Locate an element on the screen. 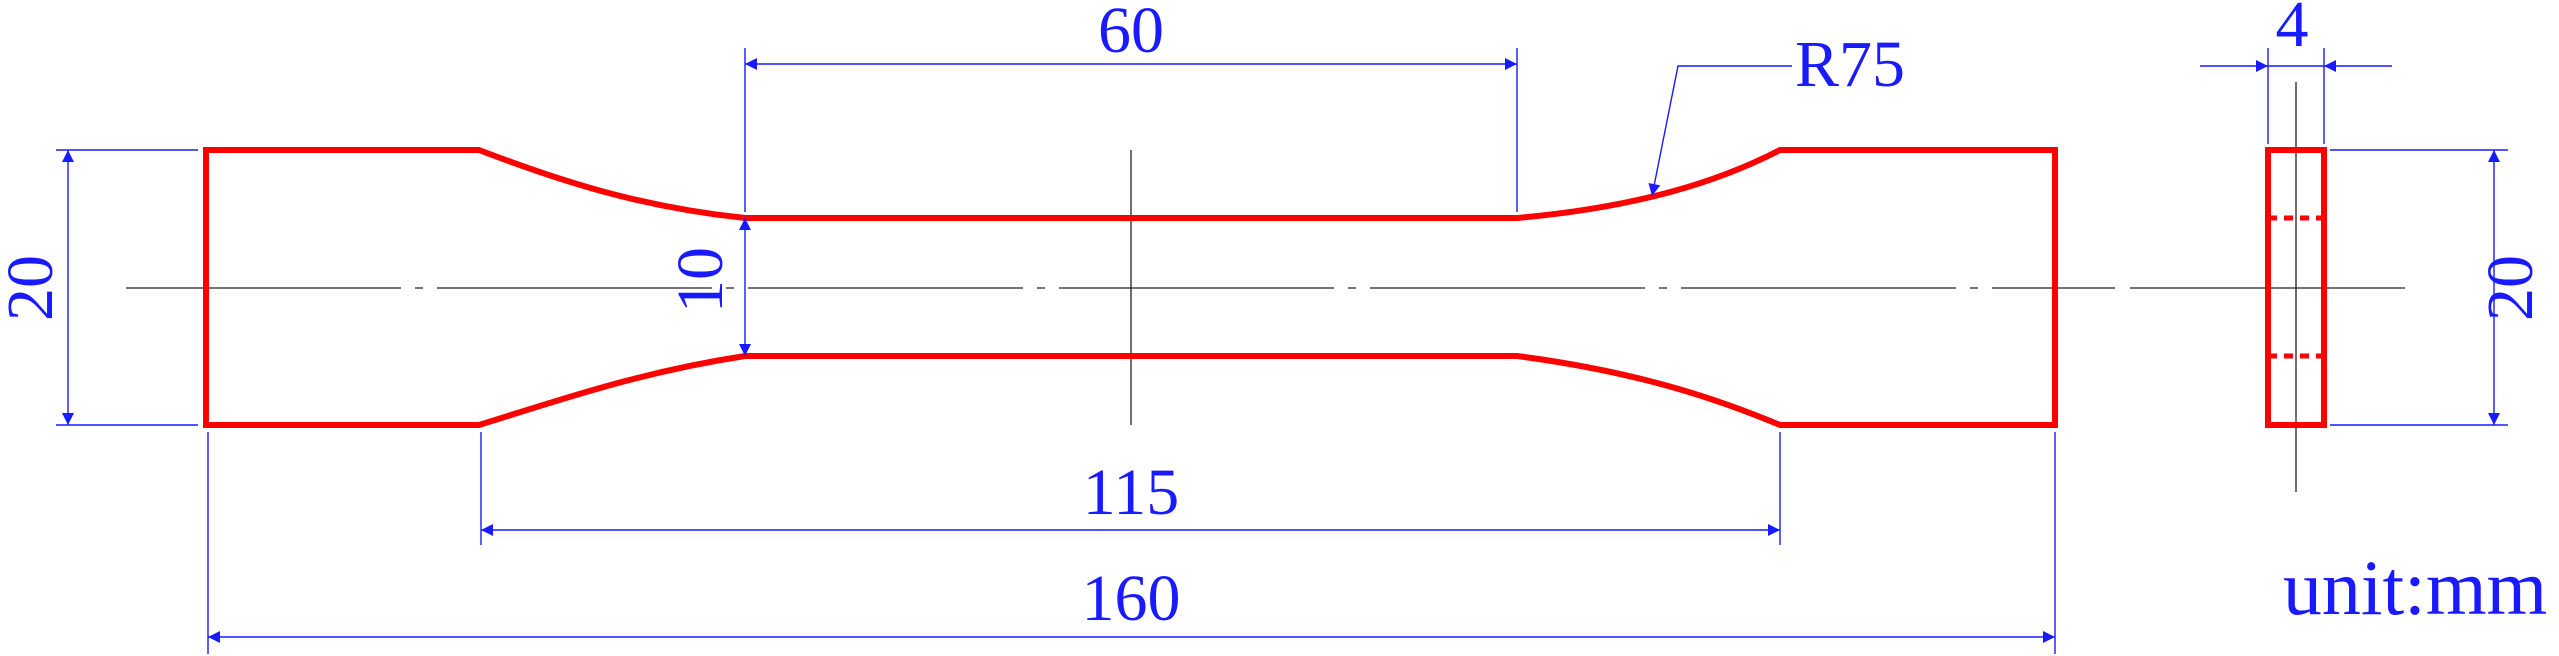 This screenshot has height=656, width=2559. dim-text-20-right: 20 is located at coordinates (2510, 288).